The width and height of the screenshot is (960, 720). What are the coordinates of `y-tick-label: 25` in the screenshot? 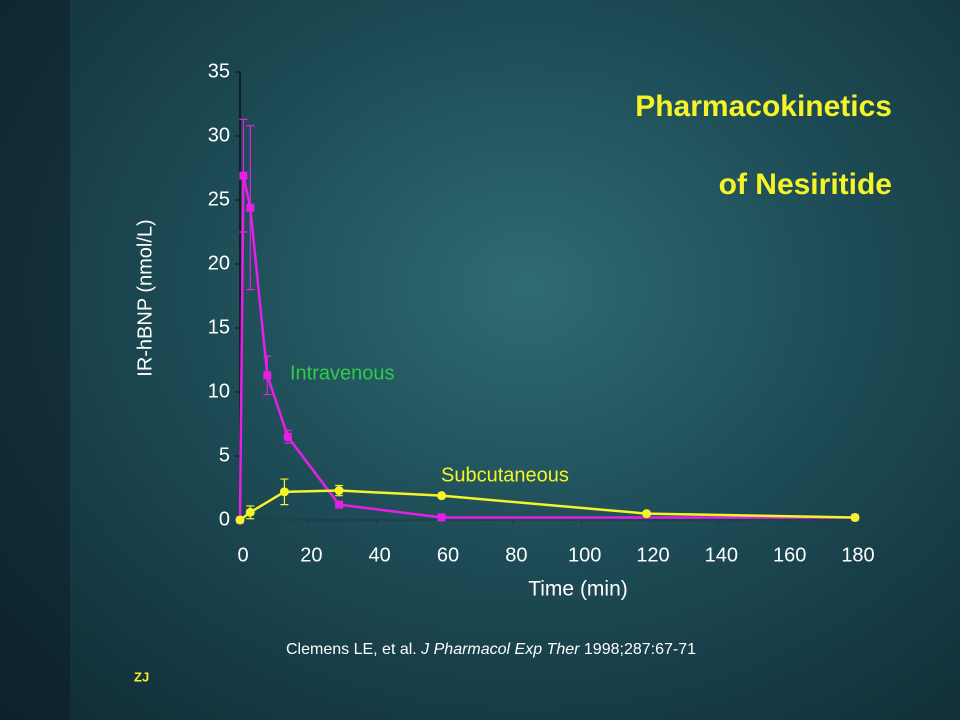 It's located at (219, 199).